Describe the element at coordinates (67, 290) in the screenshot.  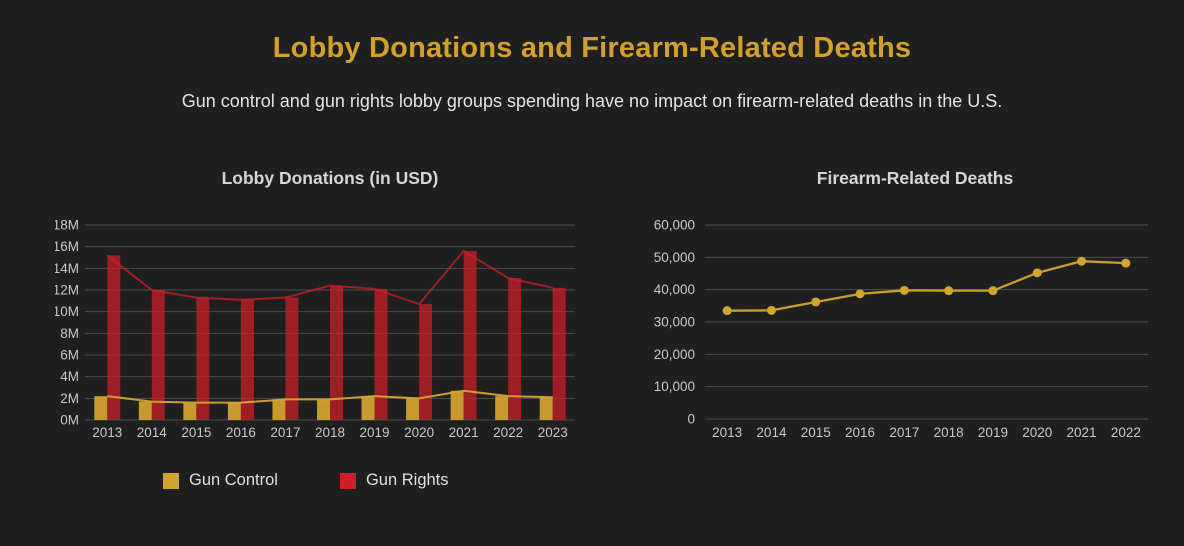
I see `y-tick-label: 12M` at that location.